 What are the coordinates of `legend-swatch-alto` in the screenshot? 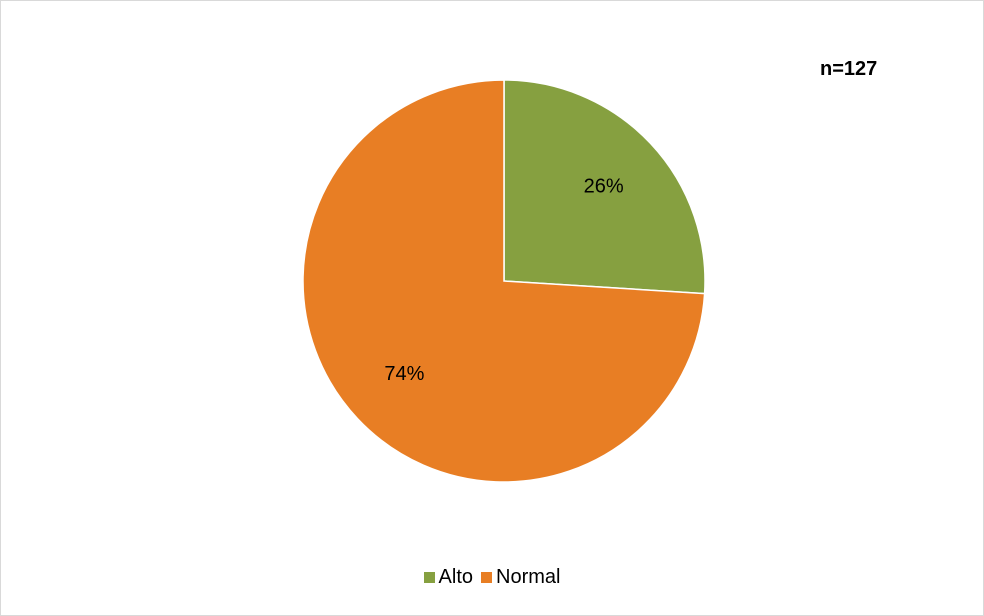 It's located at (429, 577).